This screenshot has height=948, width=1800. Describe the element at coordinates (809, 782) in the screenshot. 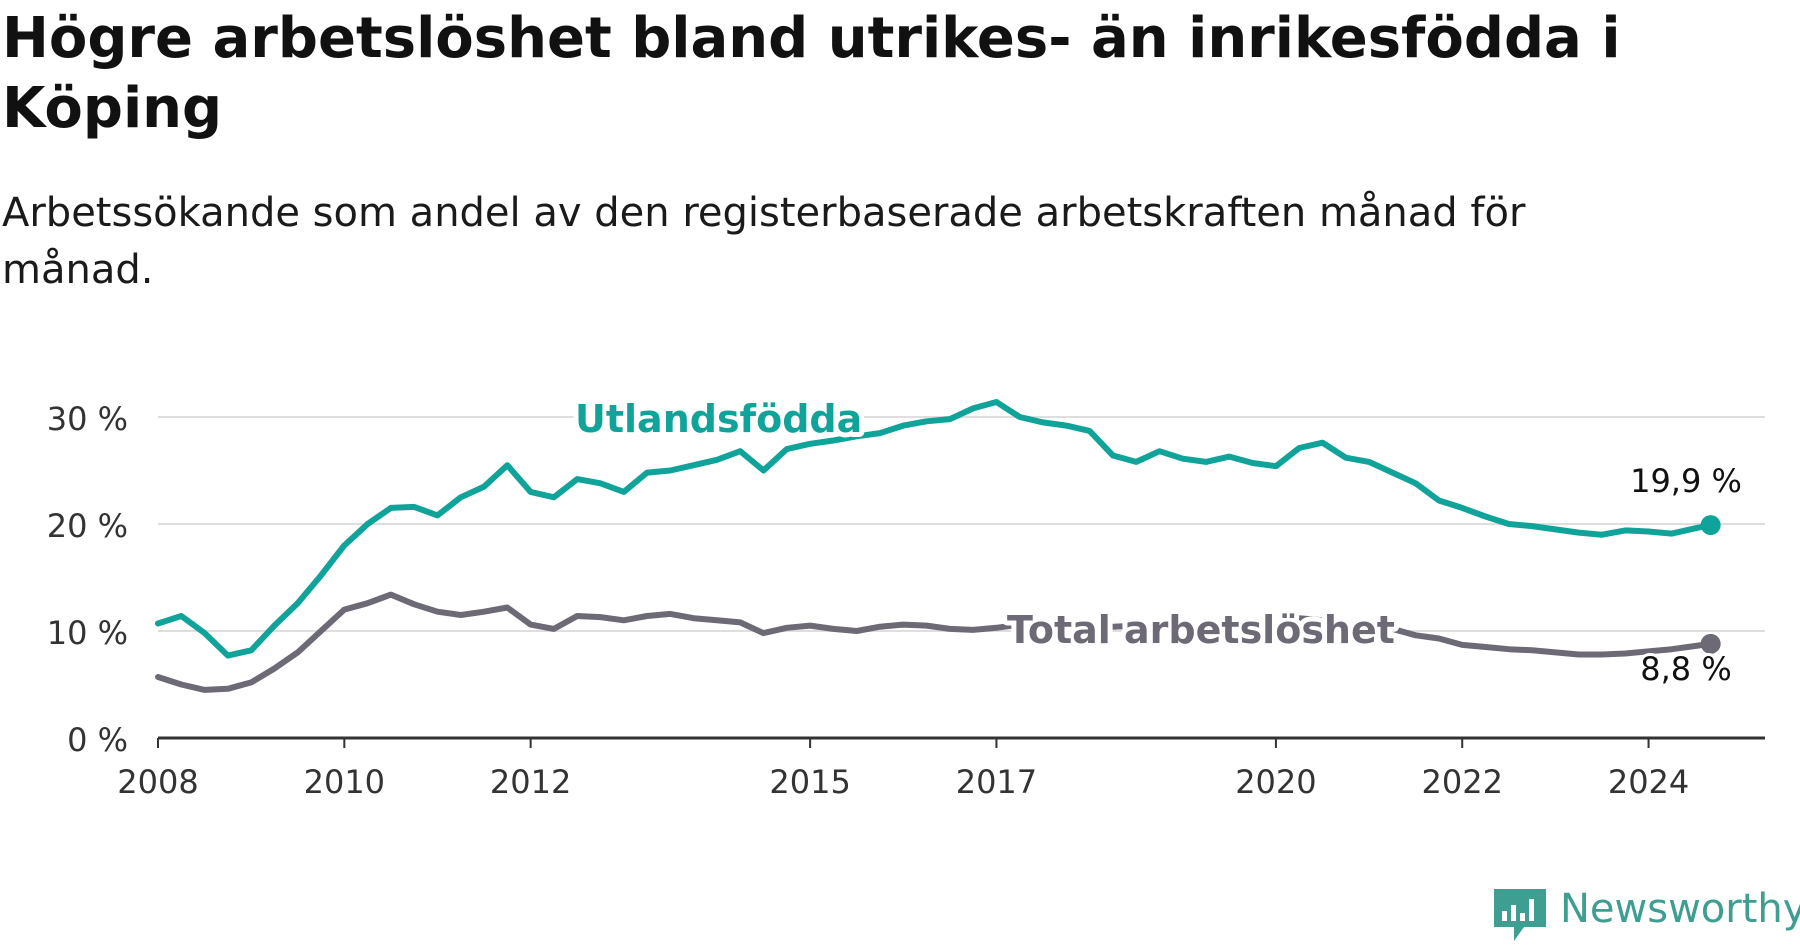

I see `x-tick-label: 2015` at that location.